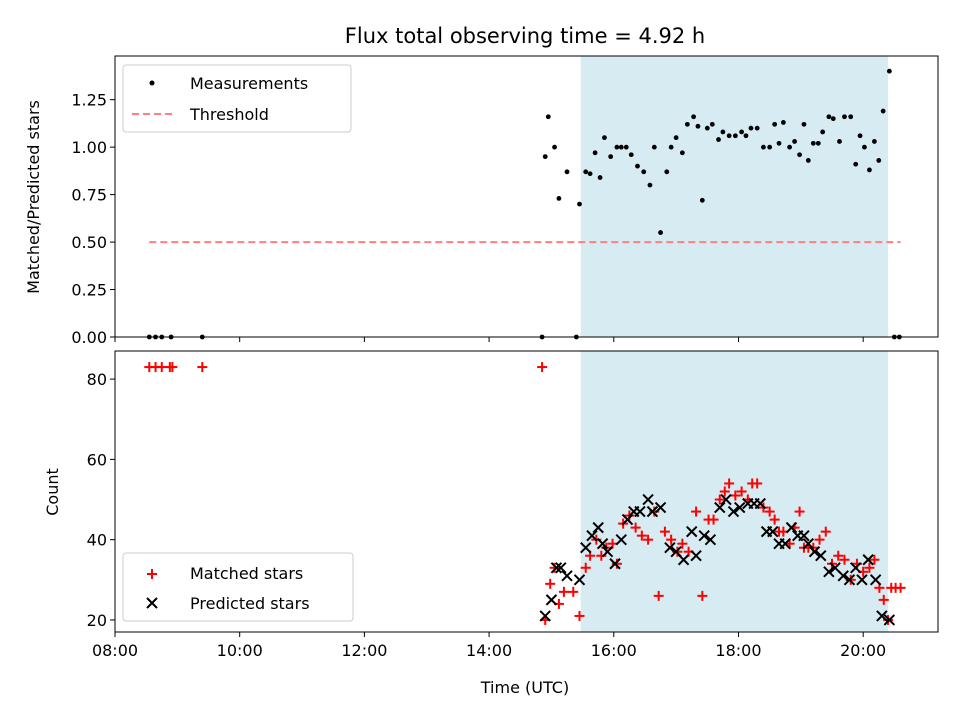 This screenshot has height=720, width=960. Describe the element at coordinates (250, 603) in the screenshot. I see `legend-predicted-label: Predicted stars` at that location.